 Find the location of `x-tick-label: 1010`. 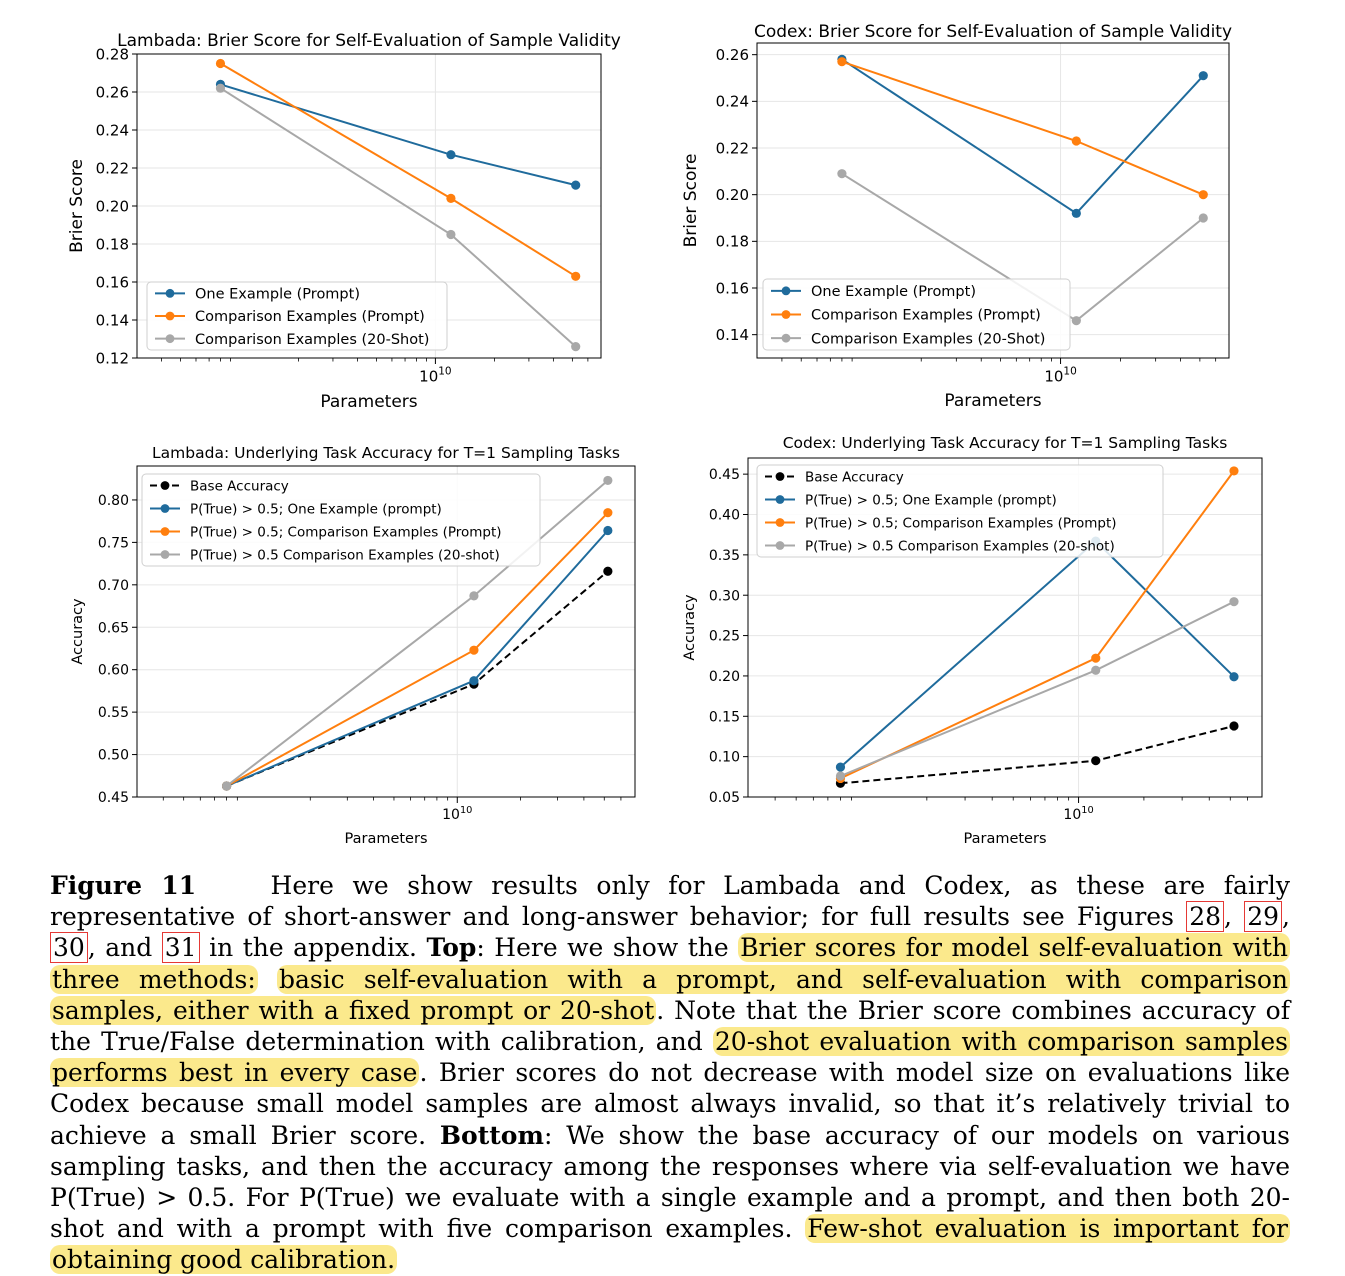

x-tick-label: 1010 is located at coordinates (1060, 376).